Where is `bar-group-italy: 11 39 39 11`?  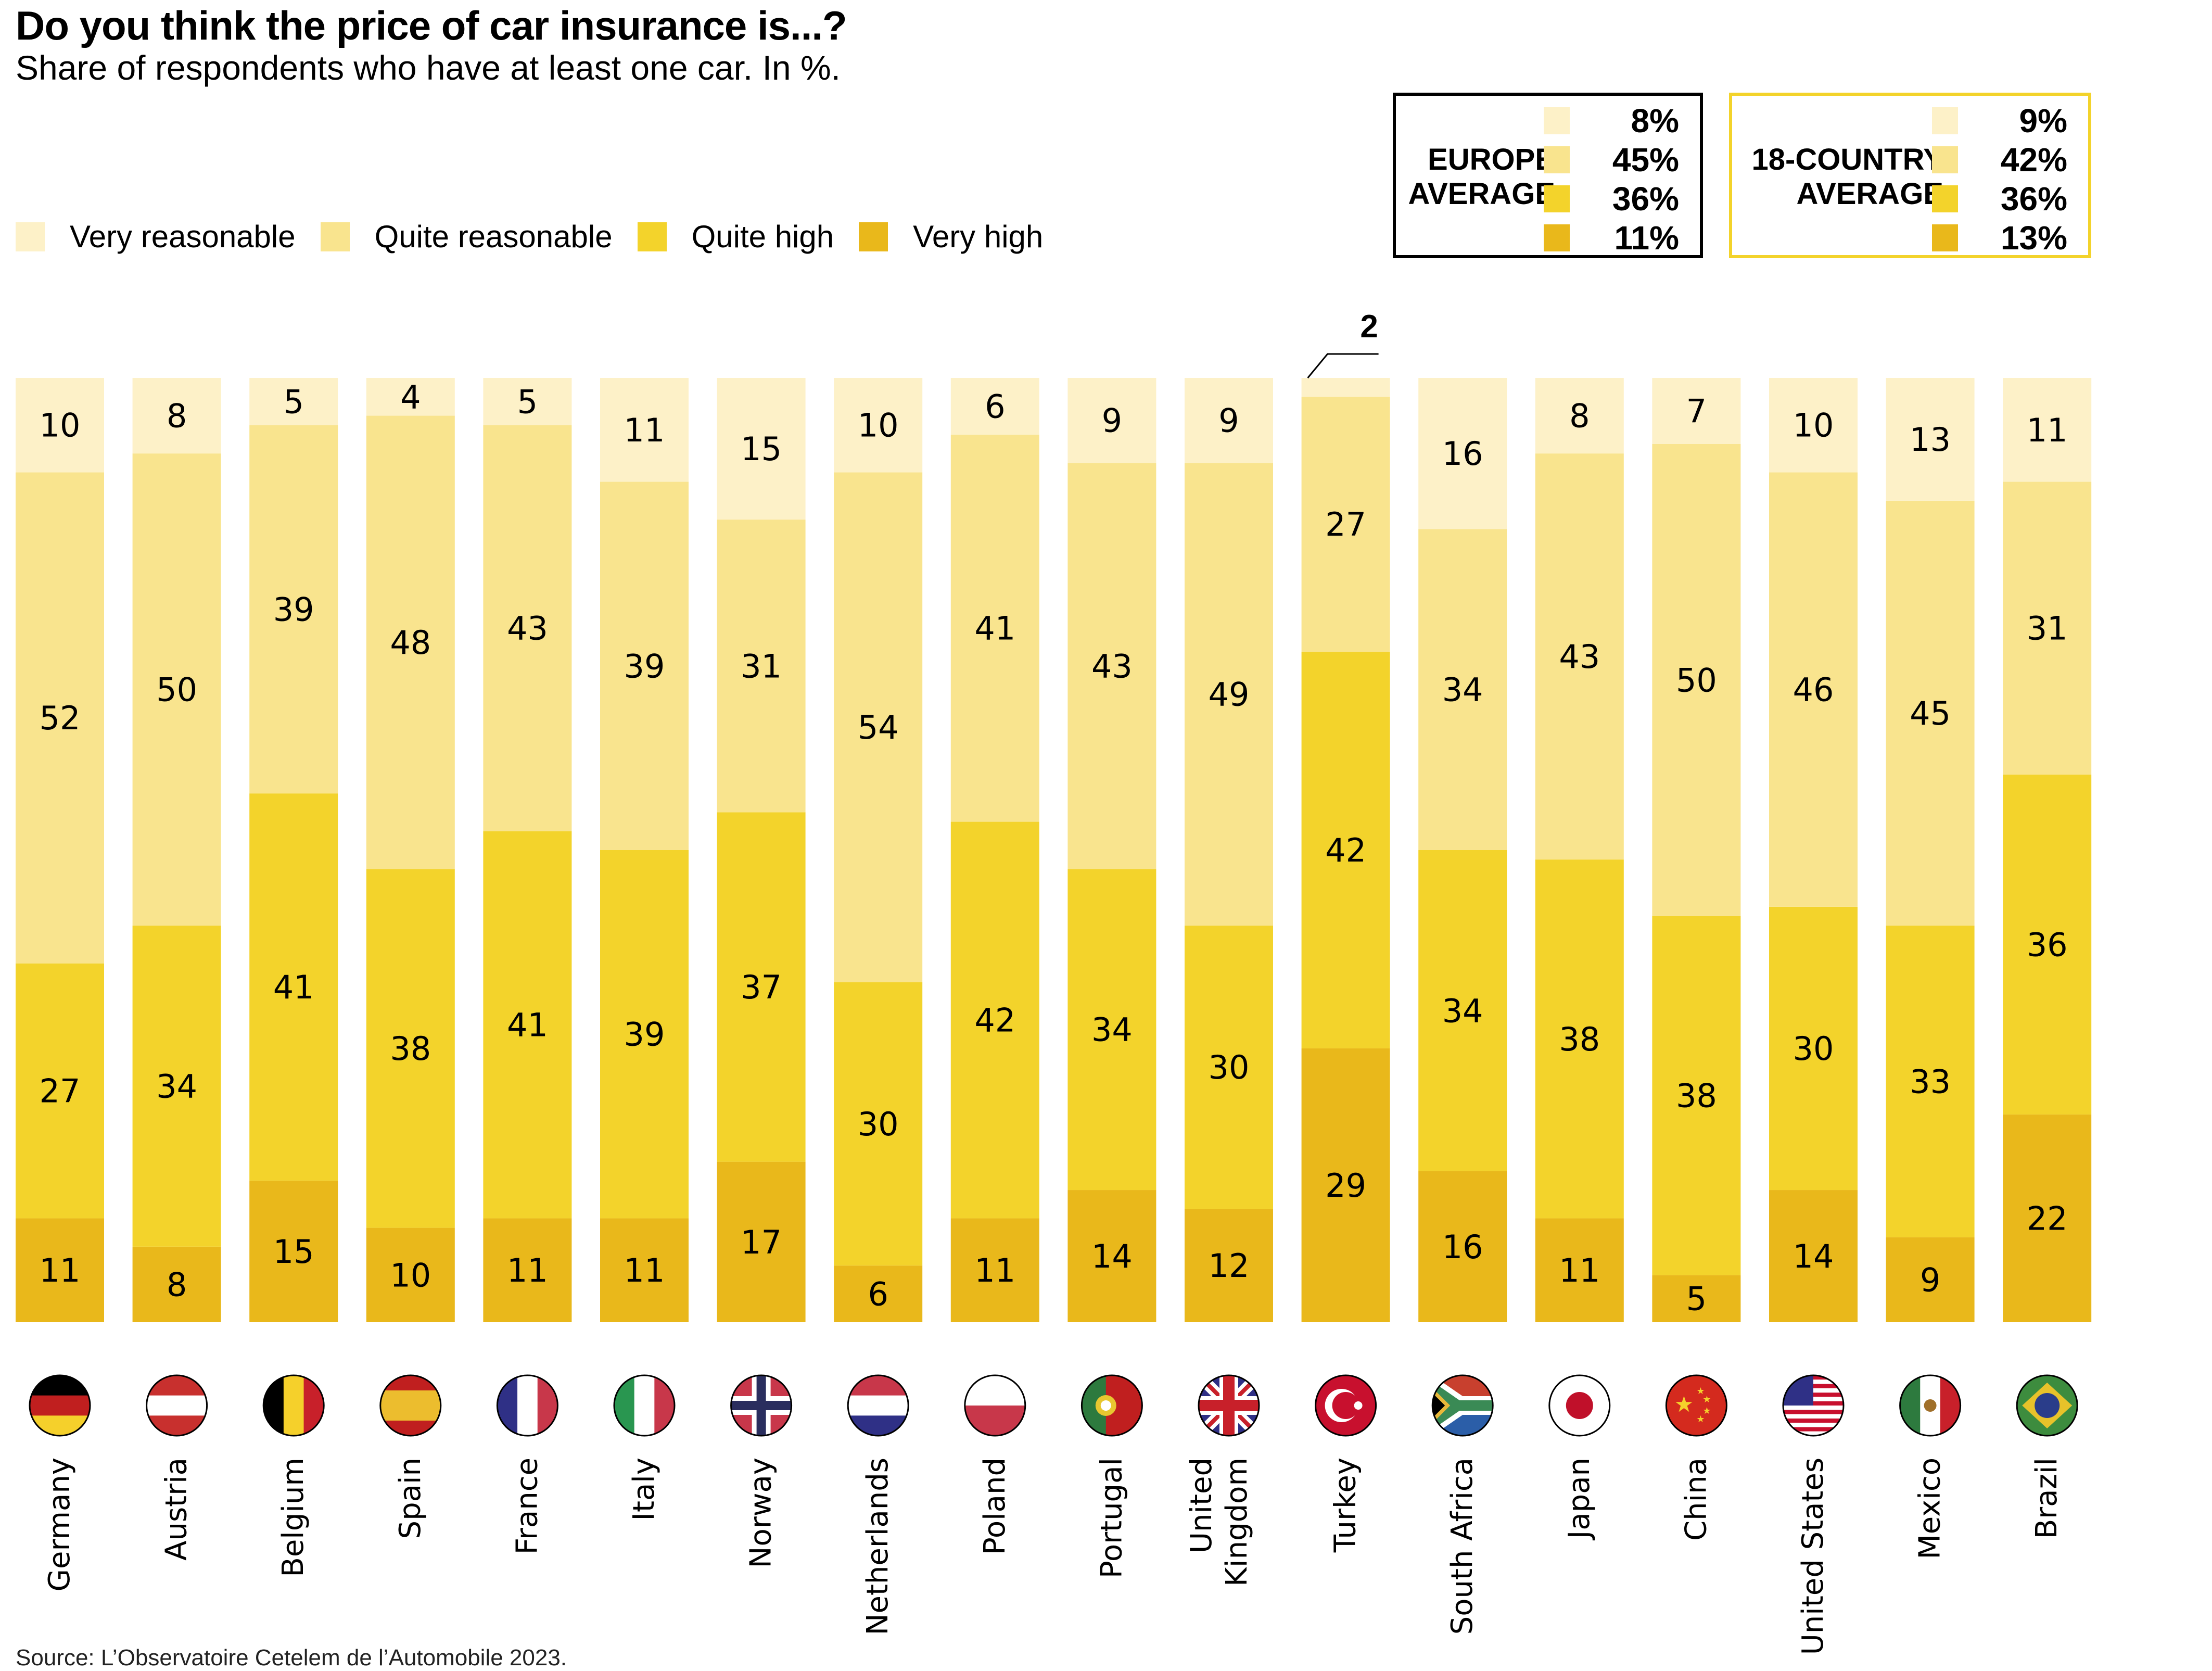
bar-group-italy: 11 39 39 11 is located at coordinates (645, 850).